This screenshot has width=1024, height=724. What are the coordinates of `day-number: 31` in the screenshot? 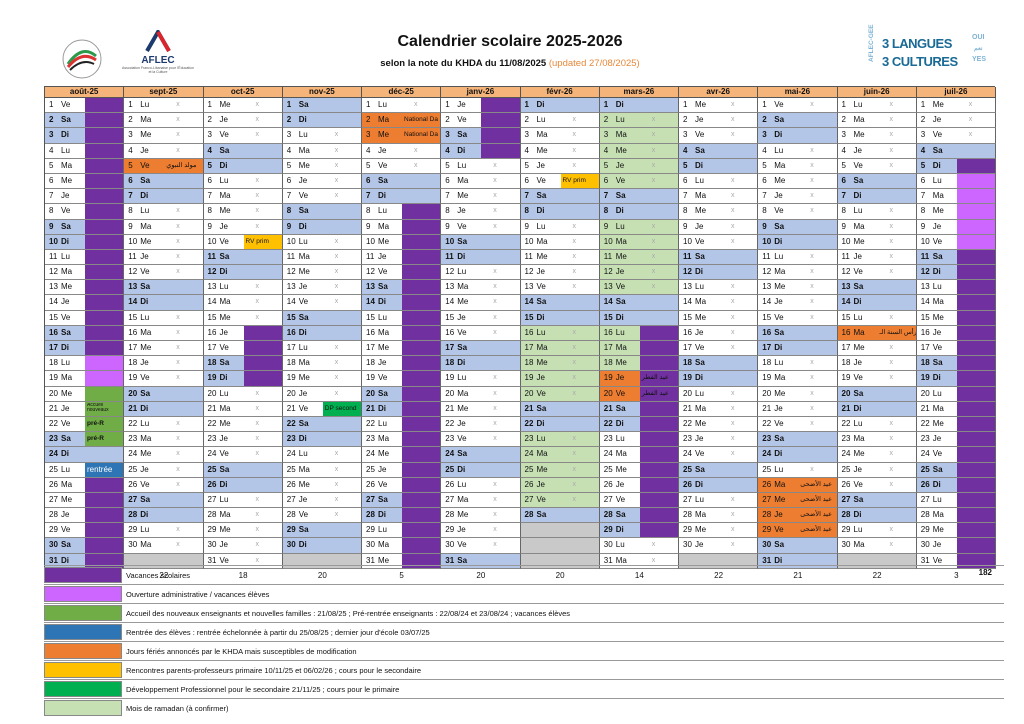 It's located at (370, 560).